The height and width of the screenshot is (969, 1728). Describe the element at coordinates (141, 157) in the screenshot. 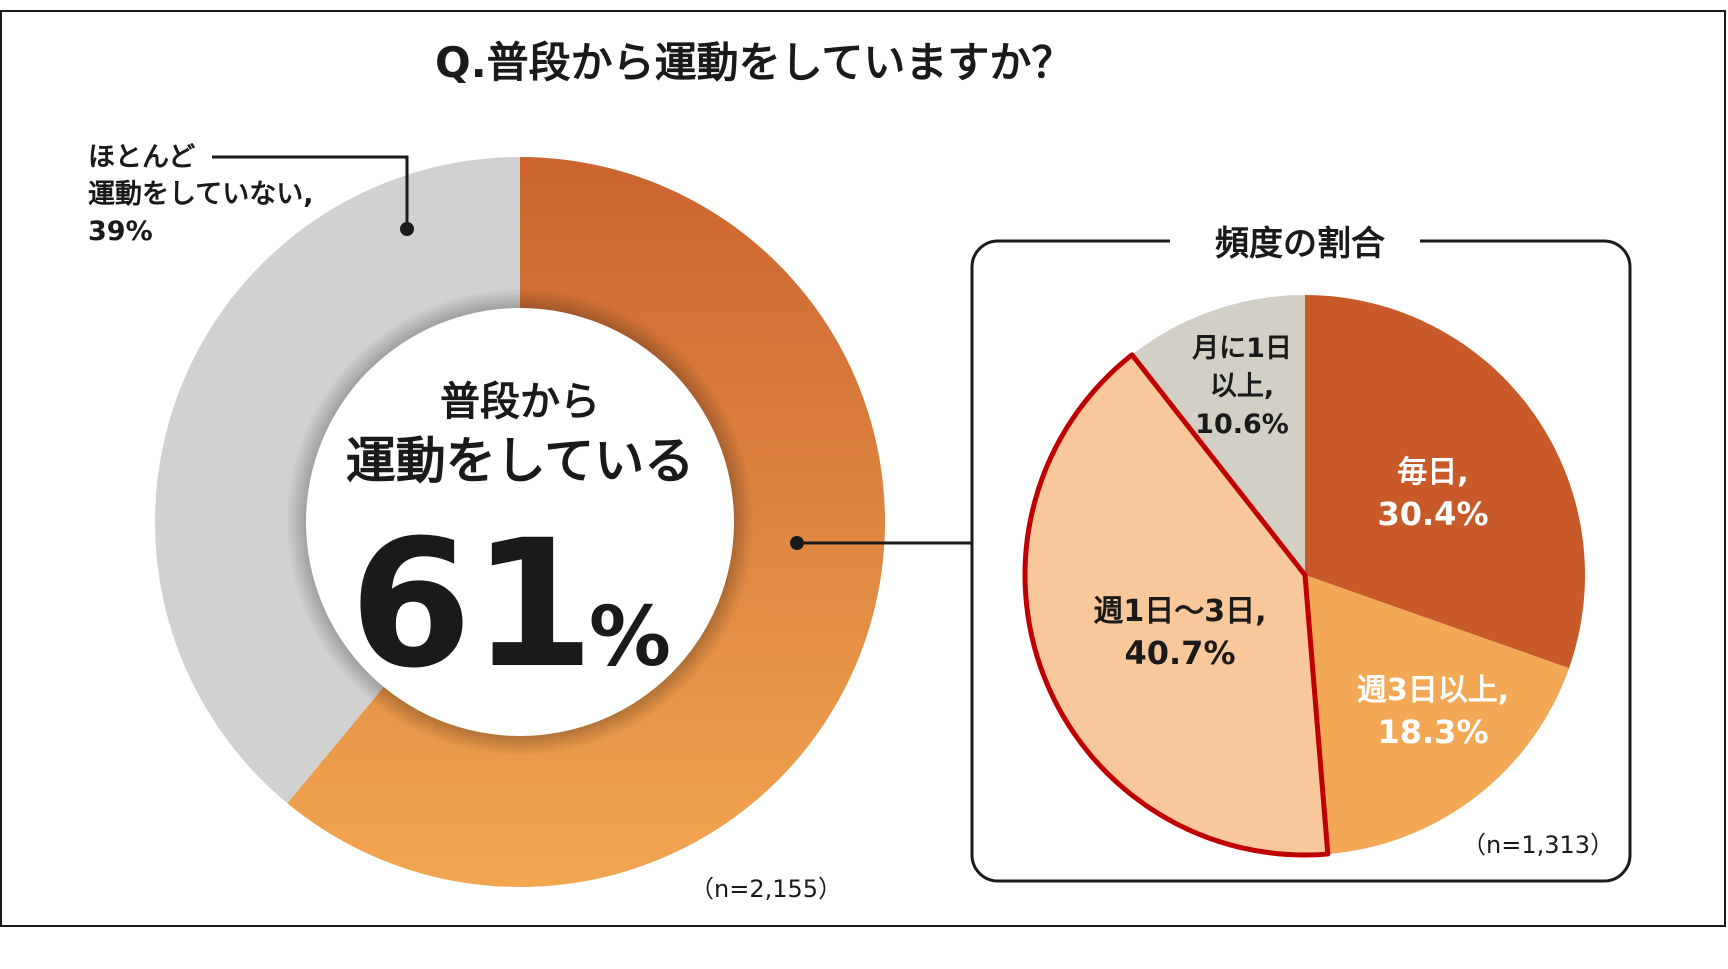

I see `callout-label-line1: ほとんど` at that location.